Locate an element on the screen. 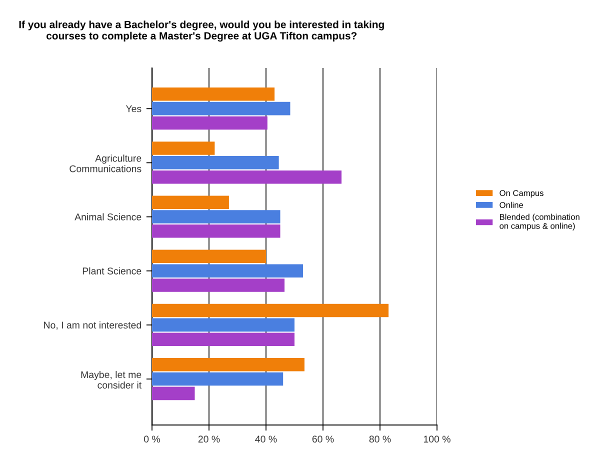 The height and width of the screenshot is (457, 593). y-tick-label: Plant Science is located at coordinates (112, 270).